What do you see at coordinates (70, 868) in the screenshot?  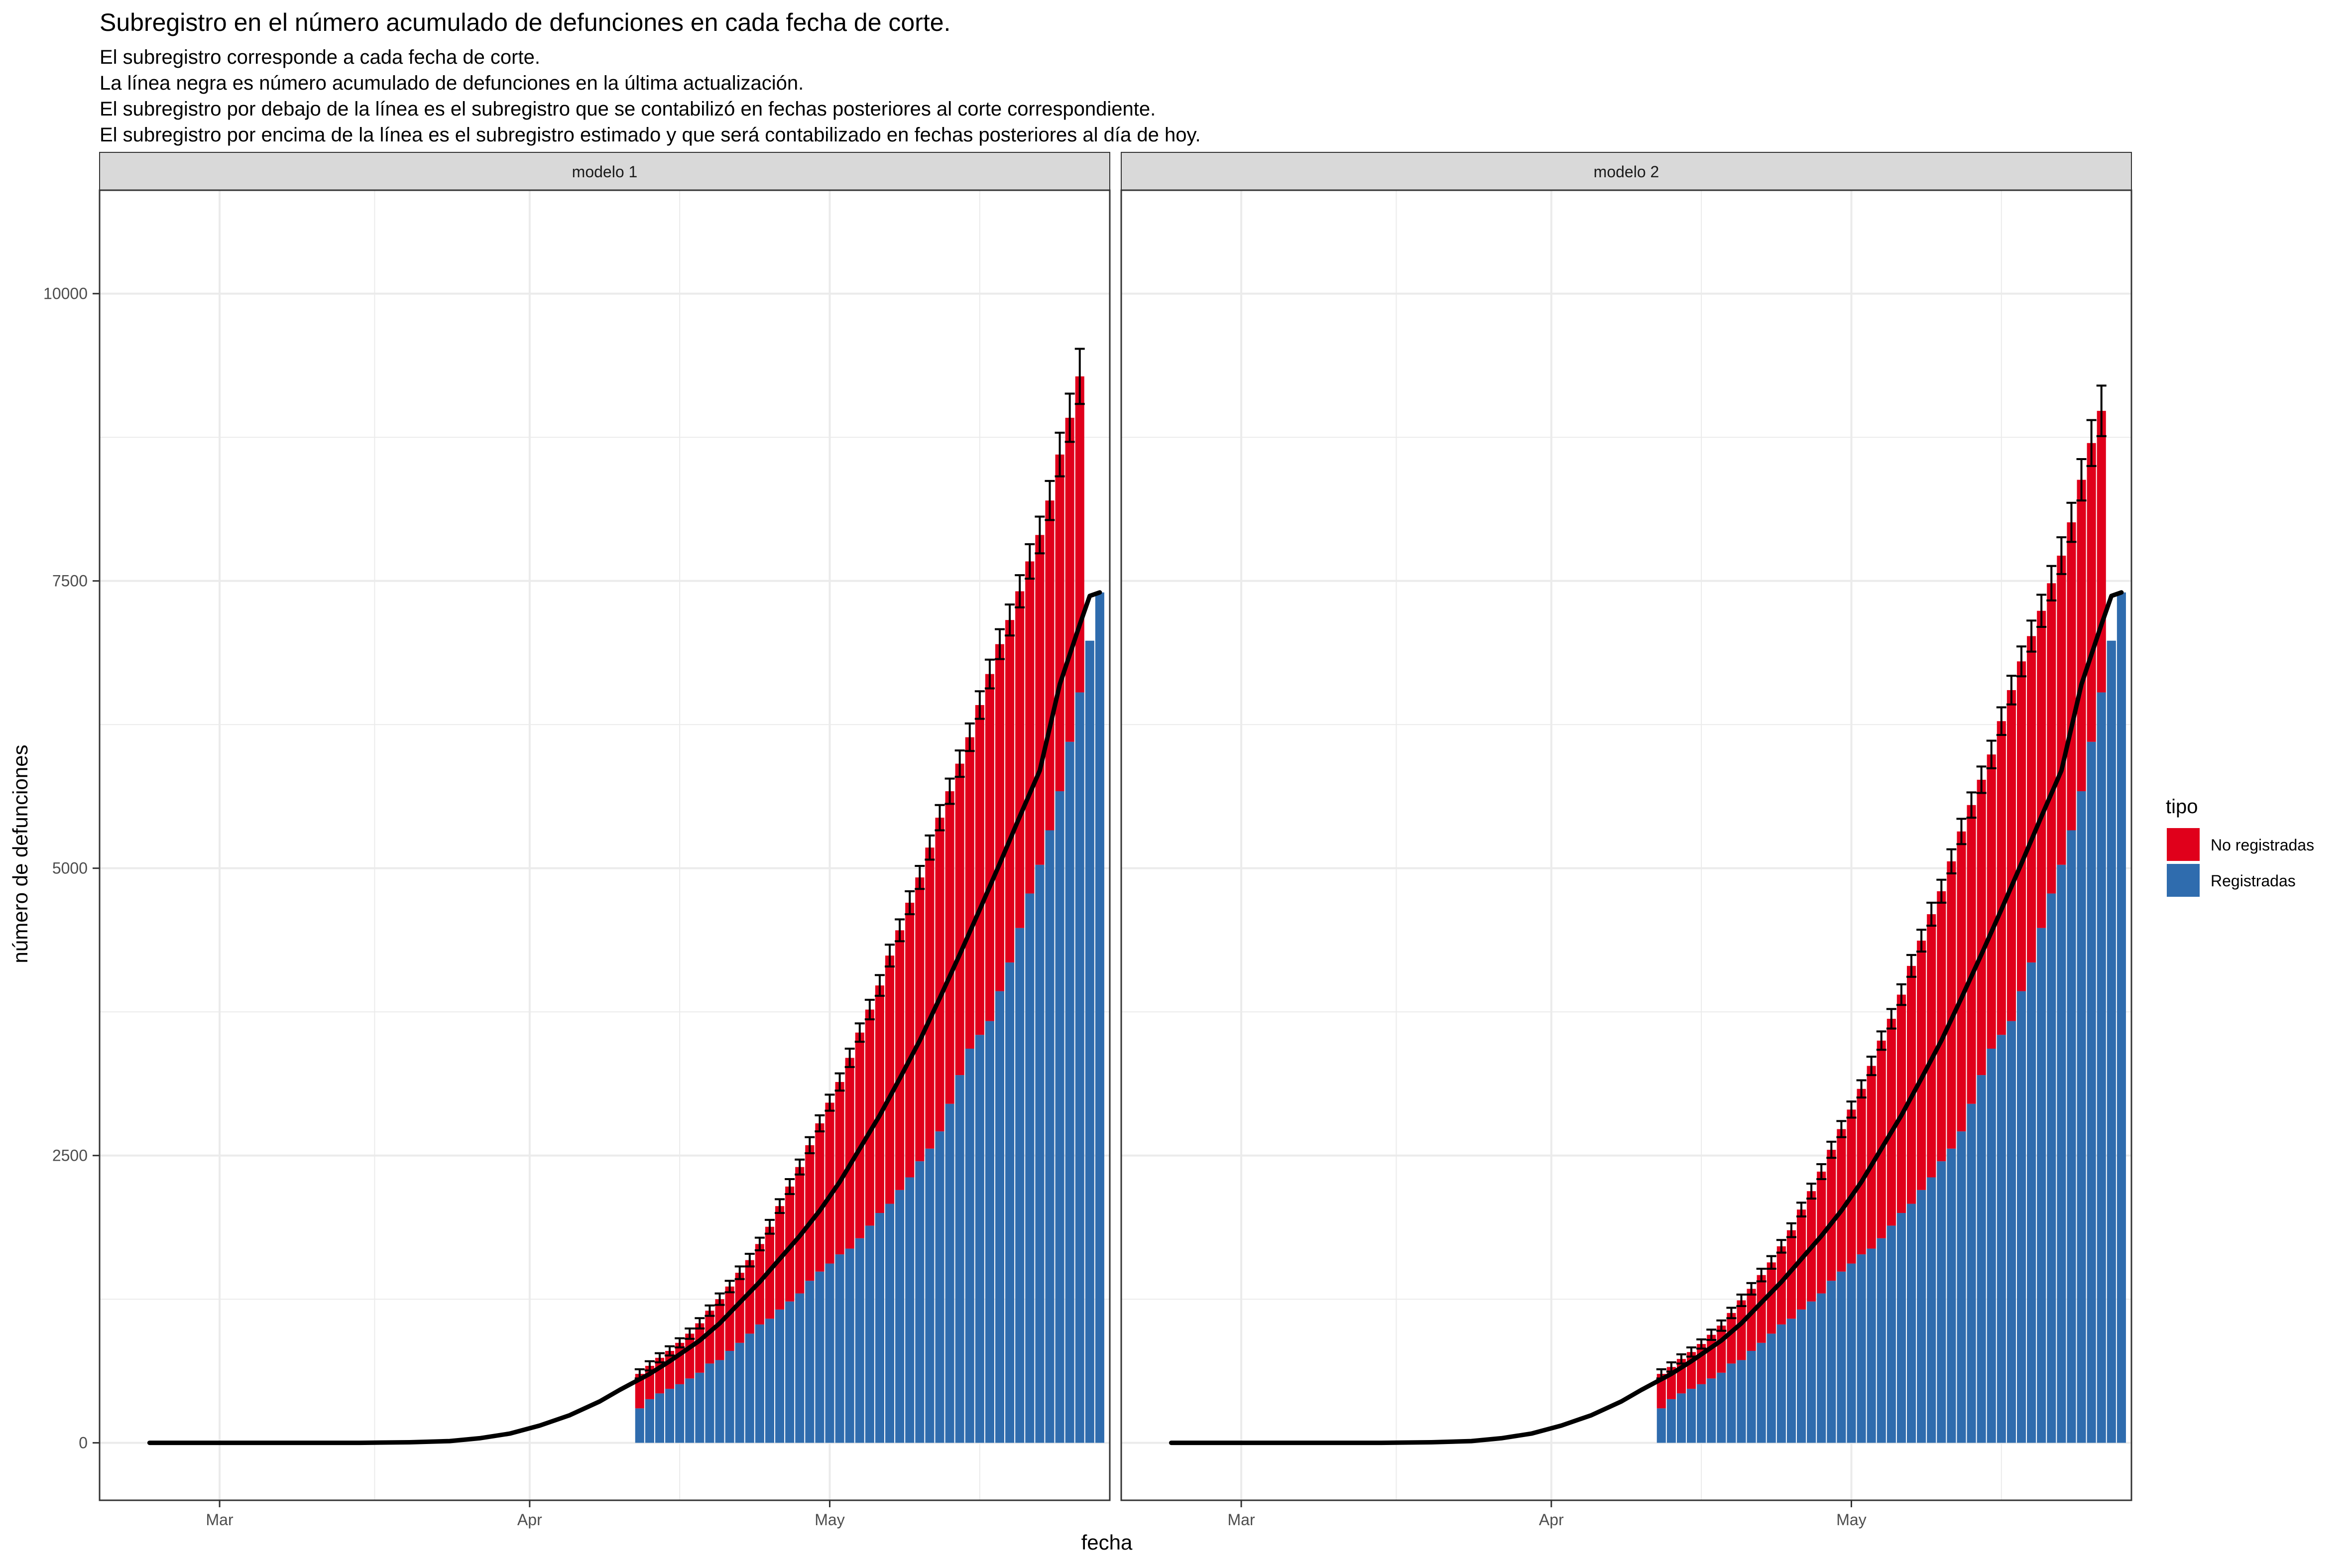 I see `y-tick-label: 5000` at bounding box center [70, 868].